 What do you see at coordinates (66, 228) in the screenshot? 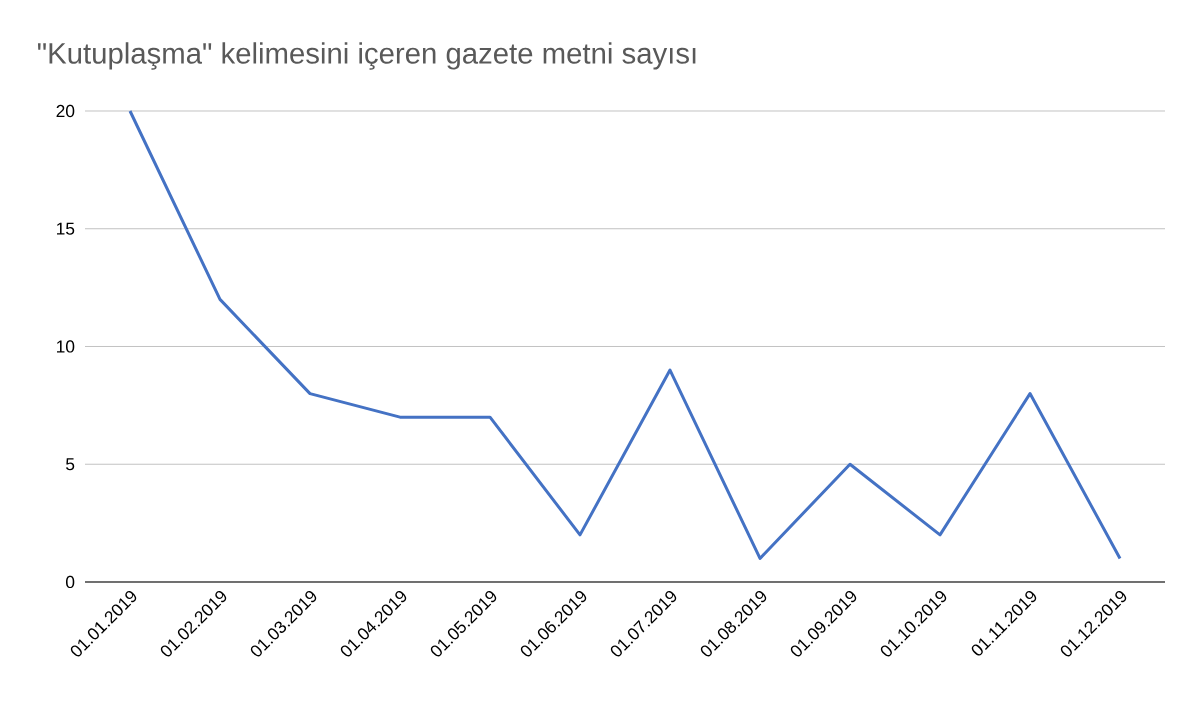
I see `y-tick-label: 15` at bounding box center [66, 228].